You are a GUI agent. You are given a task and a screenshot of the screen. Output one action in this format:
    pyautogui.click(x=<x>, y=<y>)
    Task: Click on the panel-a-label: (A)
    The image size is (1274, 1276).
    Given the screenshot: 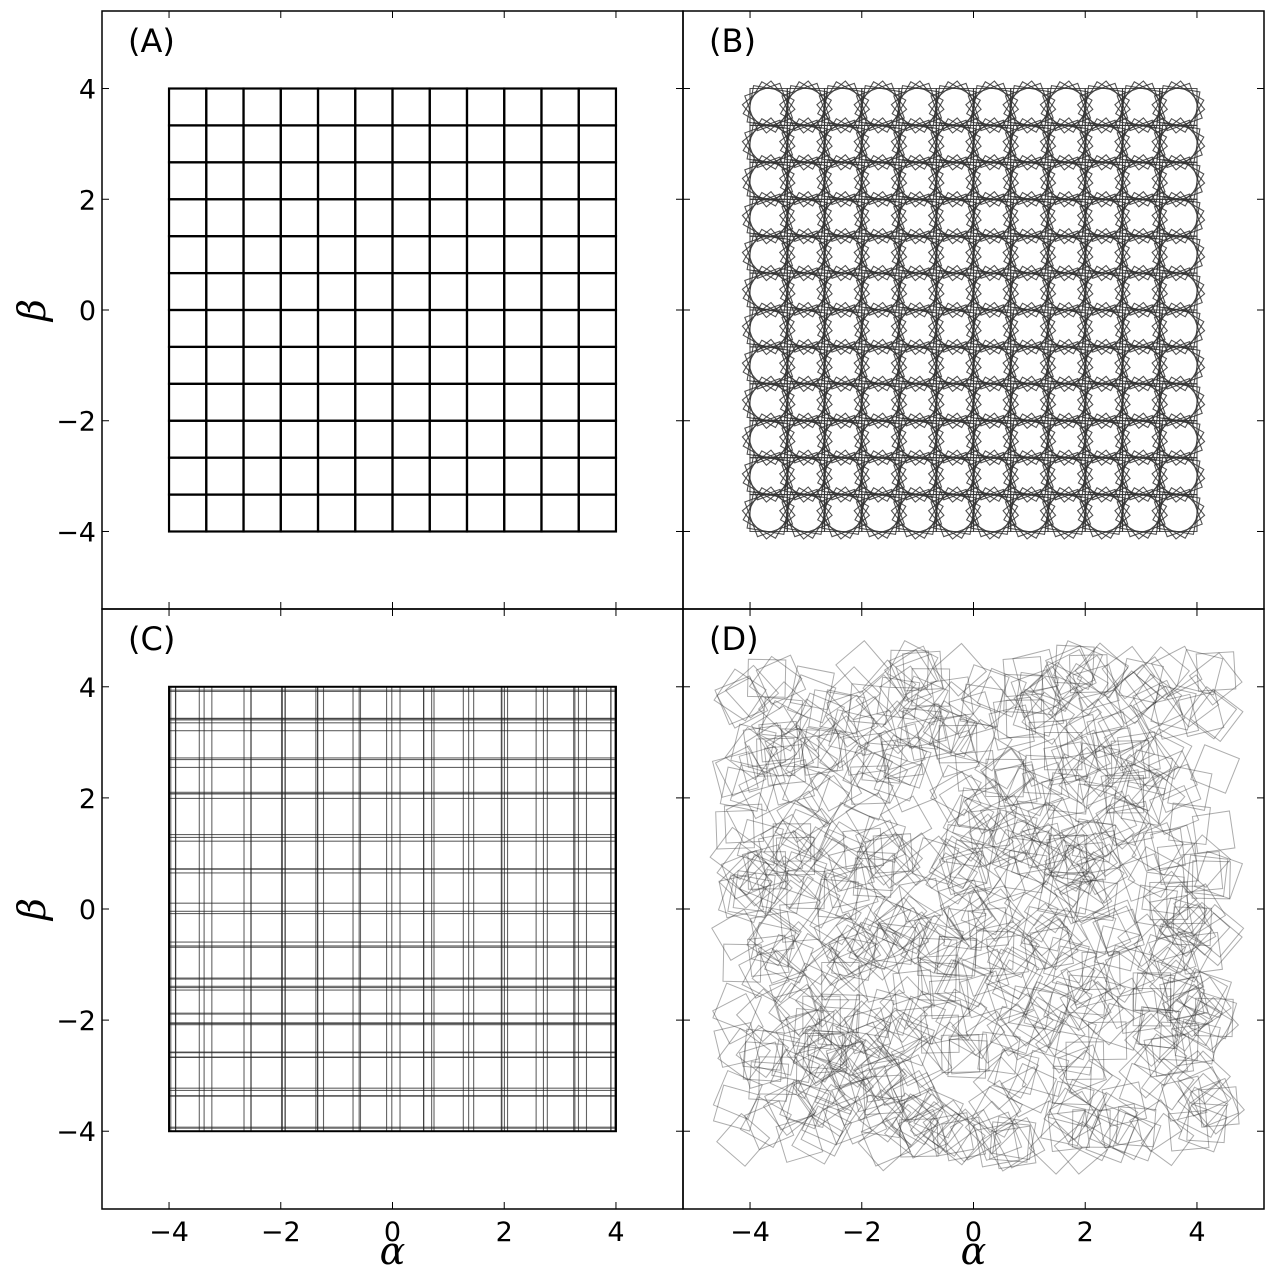 What is the action you would take?
    pyautogui.click(x=151, y=41)
    